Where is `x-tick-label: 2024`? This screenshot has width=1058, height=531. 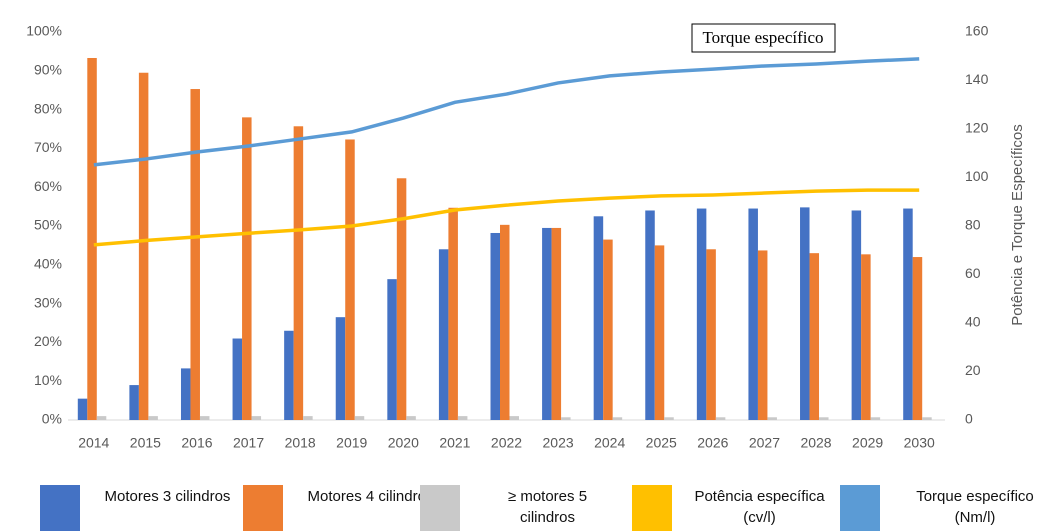 x-tick-label: 2024 is located at coordinates (609, 443).